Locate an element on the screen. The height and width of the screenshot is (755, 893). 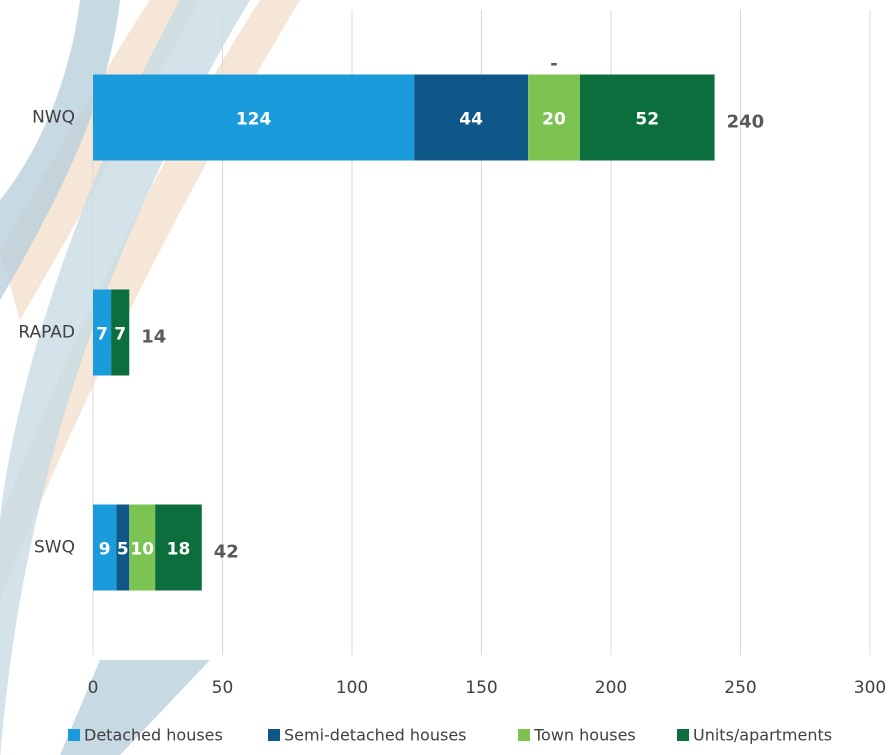
total-label: 42 is located at coordinates (226, 552).